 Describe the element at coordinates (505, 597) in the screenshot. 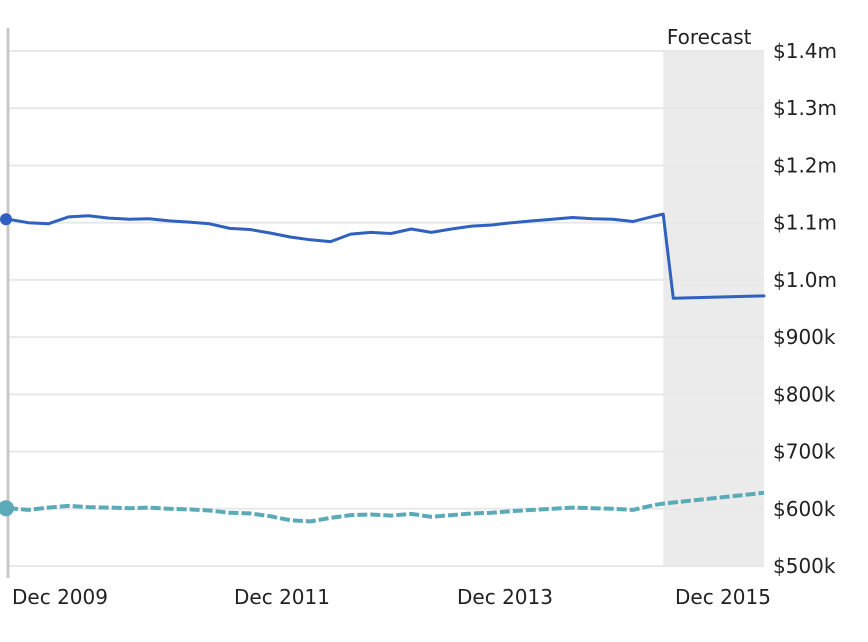

I see `x-tick-label: Dec 2013` at that location.